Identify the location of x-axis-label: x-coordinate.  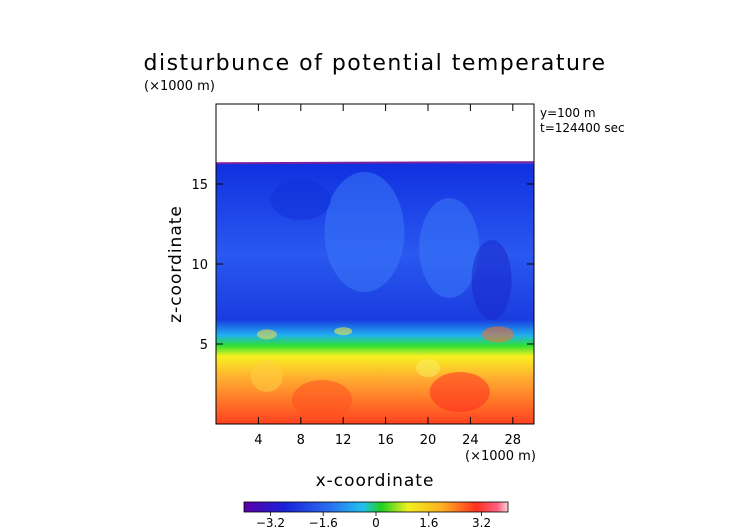
(375, 481).